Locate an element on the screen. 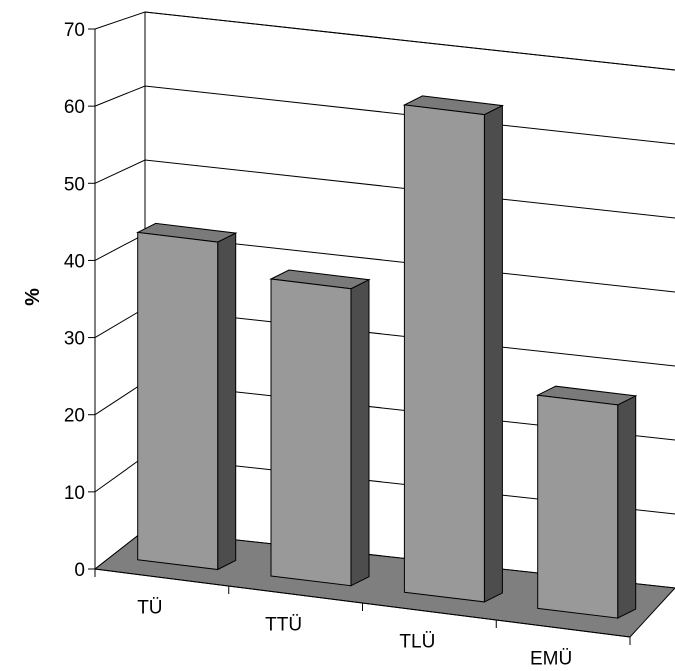  y-tick-label: 20 is located at coordinates (74, 416).